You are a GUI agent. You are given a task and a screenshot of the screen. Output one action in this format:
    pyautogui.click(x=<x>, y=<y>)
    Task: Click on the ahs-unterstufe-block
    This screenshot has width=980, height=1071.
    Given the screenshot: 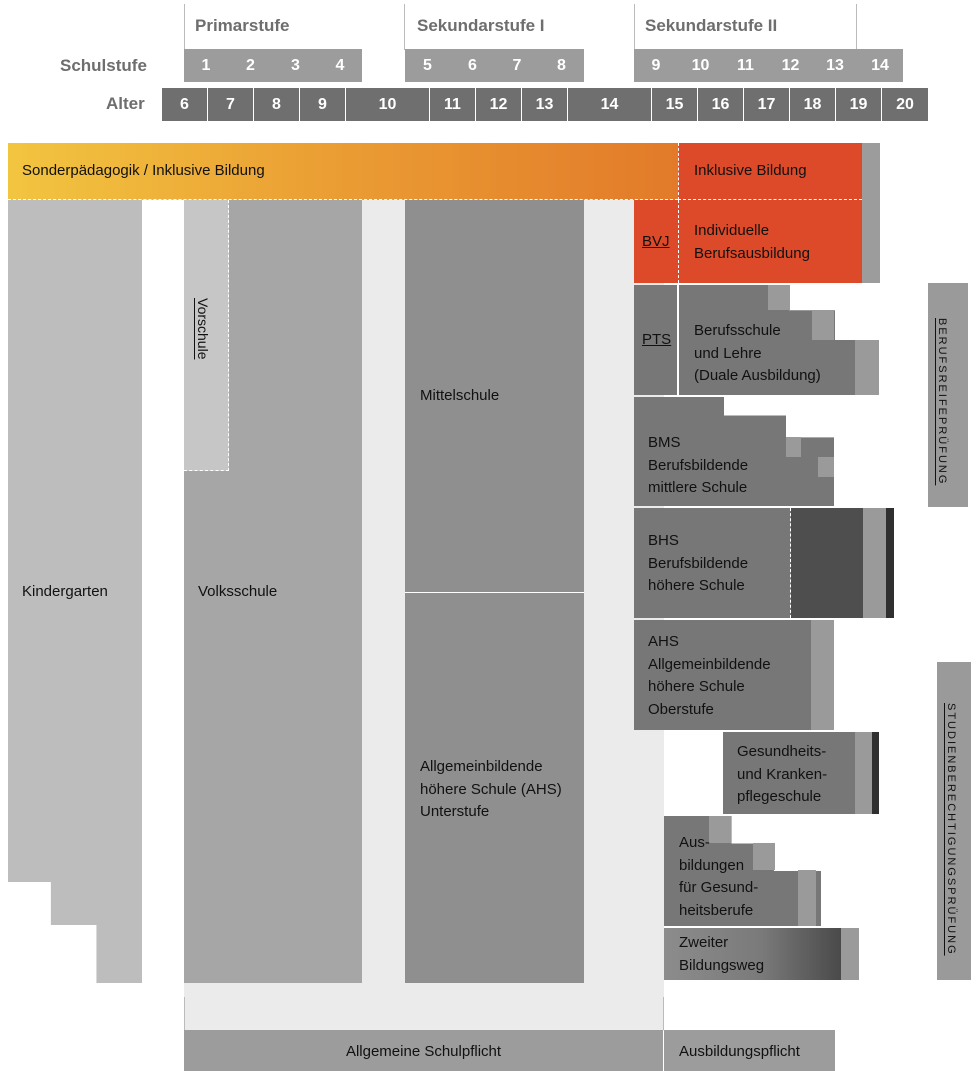 What is the action you would take?
    pyautogui.click(x=494, y=788)
    